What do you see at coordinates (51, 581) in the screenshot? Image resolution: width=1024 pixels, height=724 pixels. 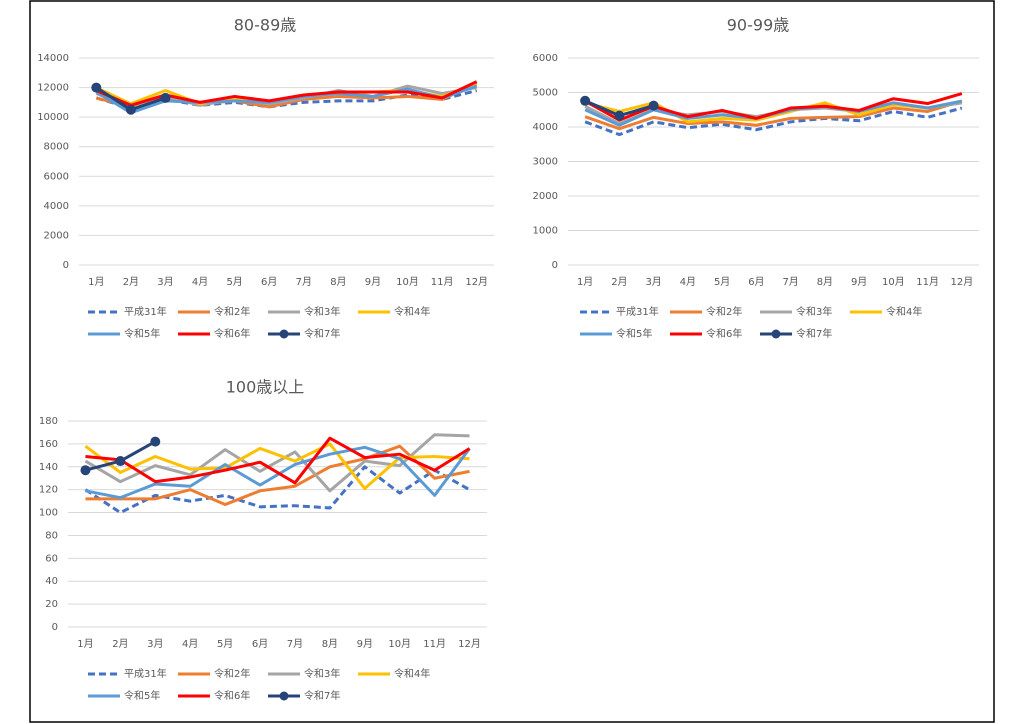 I see `y-tick-label: 40` at bounding box center [51, 581].